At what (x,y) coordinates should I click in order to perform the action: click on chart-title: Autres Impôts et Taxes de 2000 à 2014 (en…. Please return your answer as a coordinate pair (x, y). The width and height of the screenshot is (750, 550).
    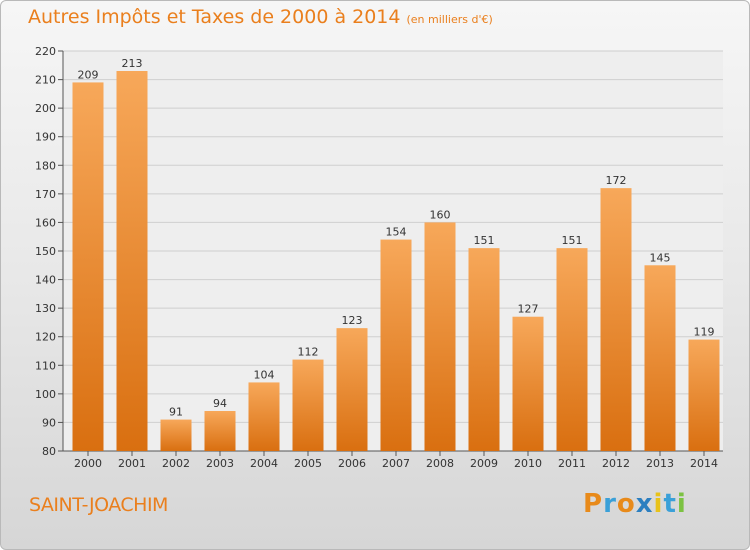
    Looking at the image, I should click on (260, 17).